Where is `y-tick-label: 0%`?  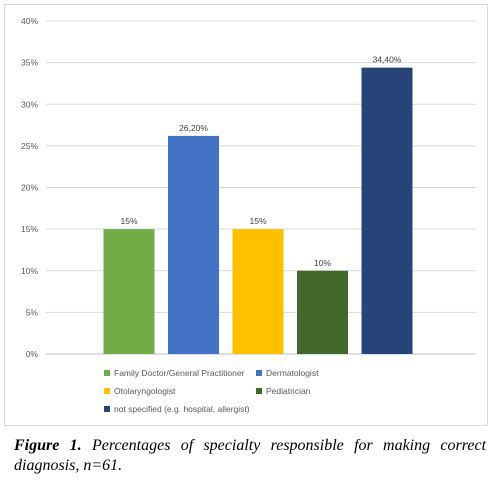
y-tick-label: 0% is located at coordinates (32, 354).